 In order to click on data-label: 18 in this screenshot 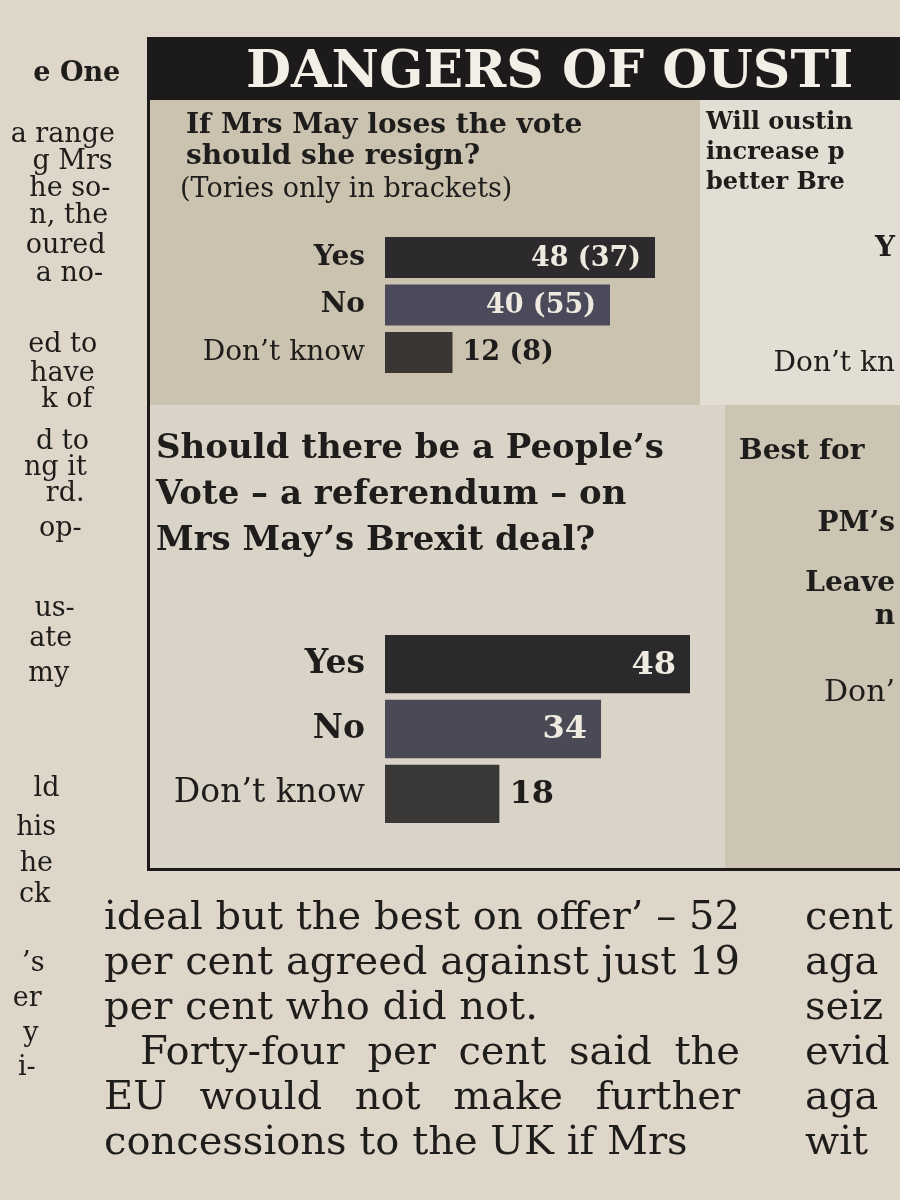, I will do `click(531, 792)`.